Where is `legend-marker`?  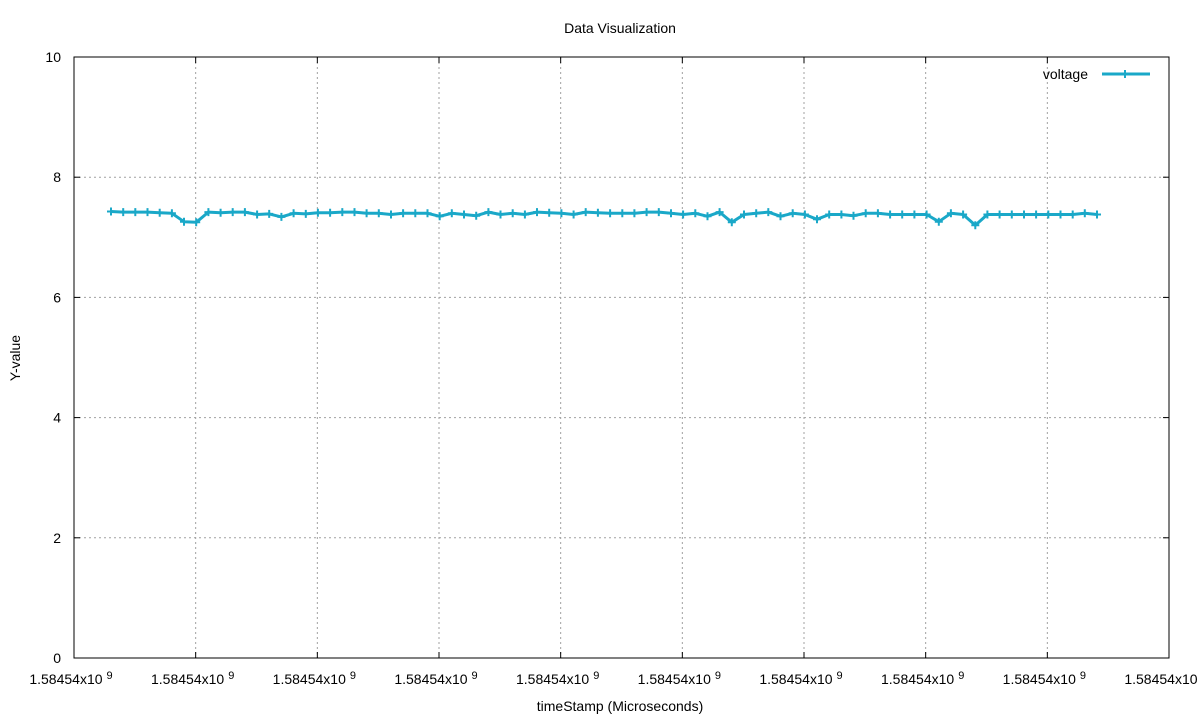 legend-marker is located at coordinates (1125, 74).